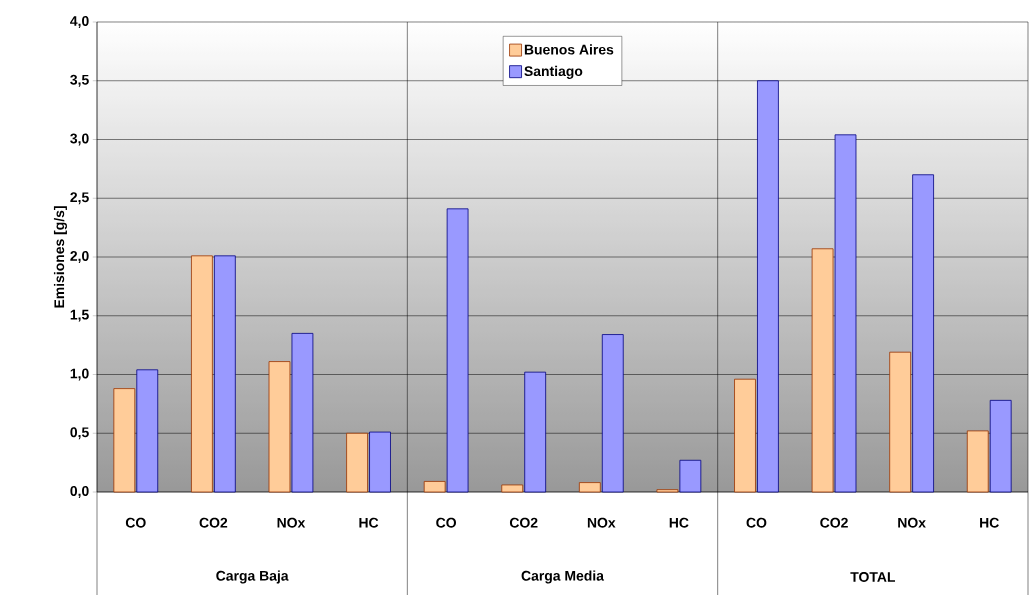  I want to click on y-tick-label: 3,0, so click(79, 139).